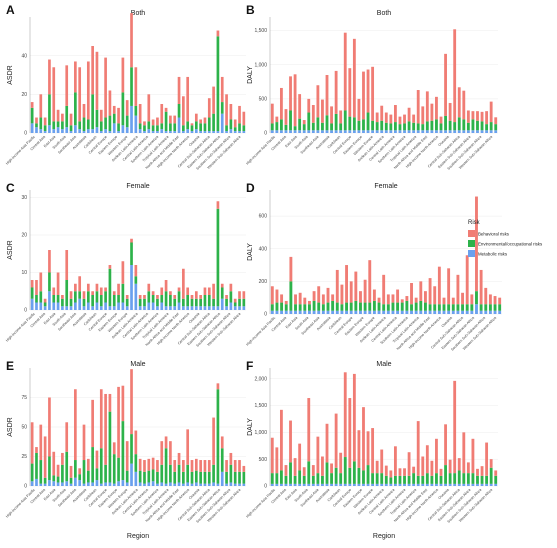 This screenshot has width=557, height=548. I want to click on panel-letter: A, so click(10, 10).